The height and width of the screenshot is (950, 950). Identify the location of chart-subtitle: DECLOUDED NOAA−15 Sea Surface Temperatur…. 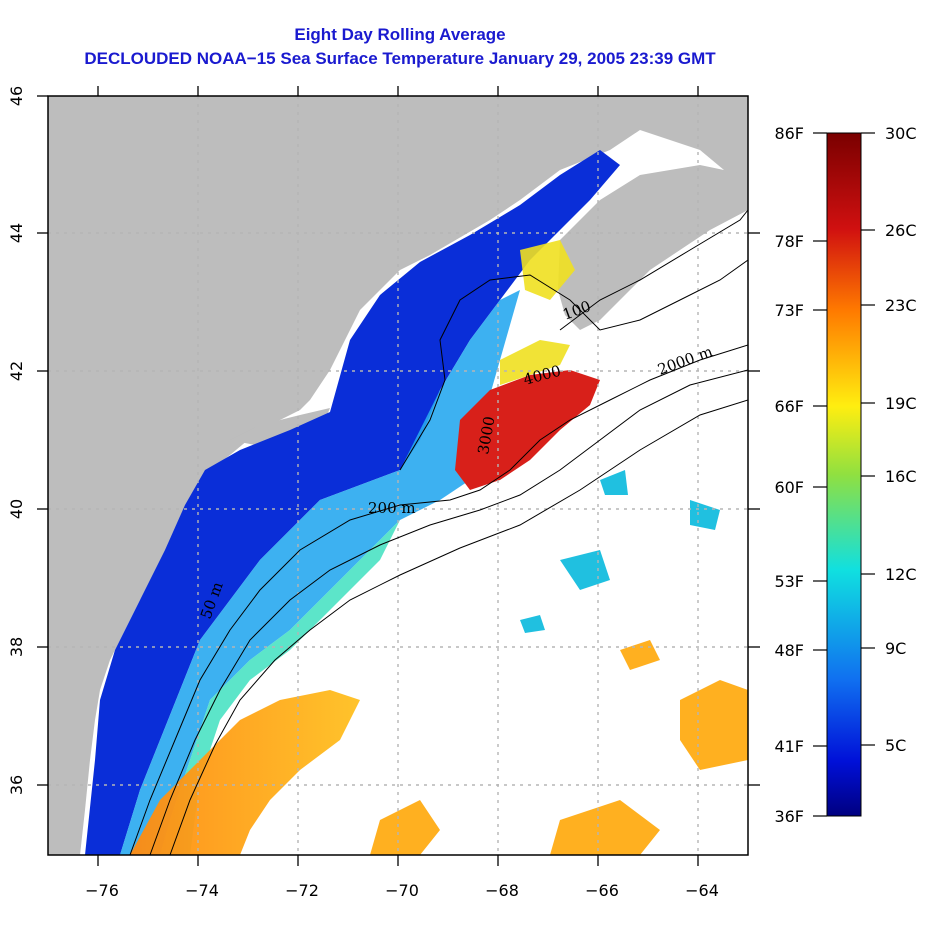
(400, 58).